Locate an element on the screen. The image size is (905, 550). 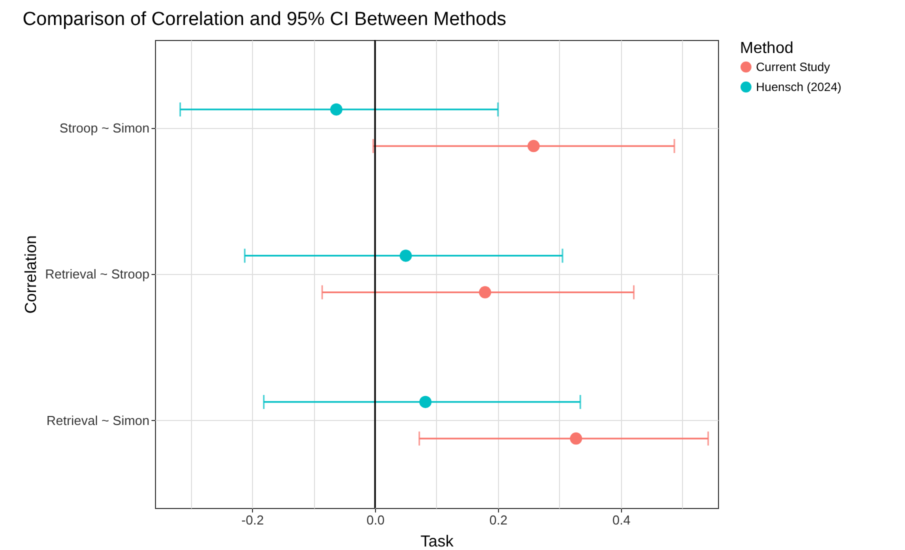
y-tick-label: Stroop ~ Simon is located at coordinates (105, 128).